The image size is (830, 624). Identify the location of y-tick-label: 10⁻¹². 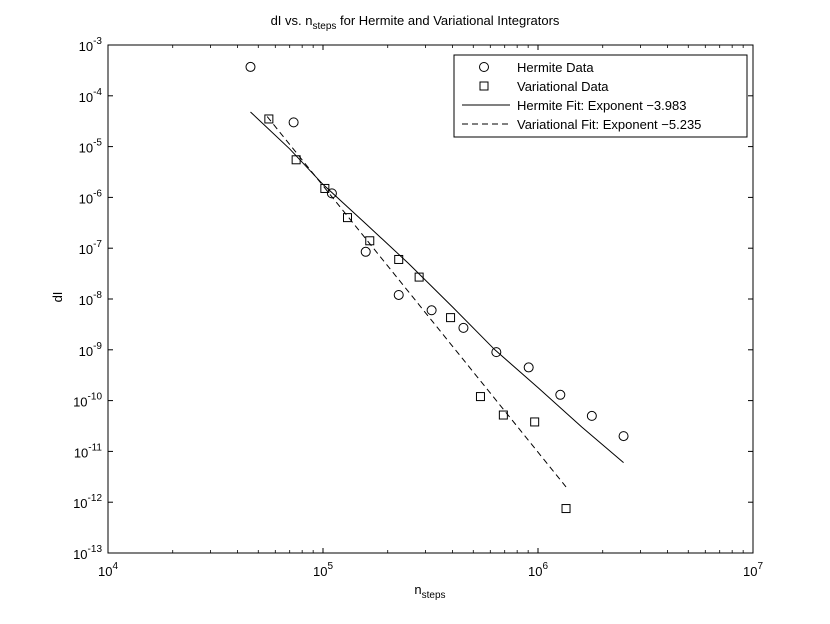
(87, 502).